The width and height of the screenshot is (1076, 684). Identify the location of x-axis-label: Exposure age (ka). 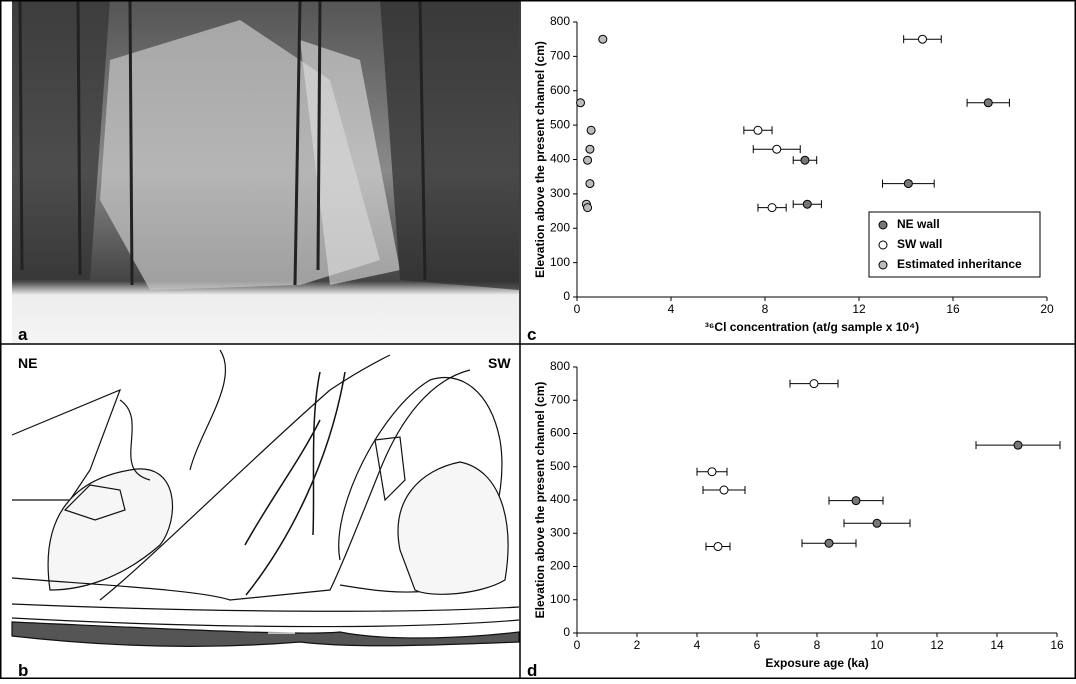
(816, 663).